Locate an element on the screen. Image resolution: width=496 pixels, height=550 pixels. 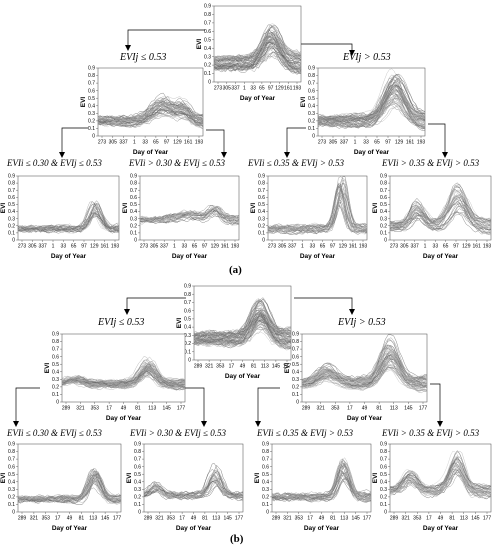
arrow-a-low-lh is located at coordinates (216, 143).